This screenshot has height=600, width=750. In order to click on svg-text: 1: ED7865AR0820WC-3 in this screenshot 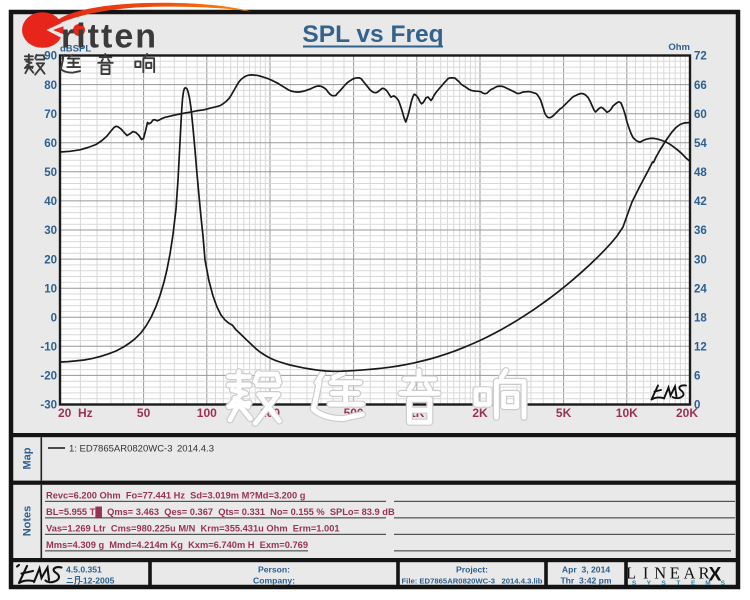, I will do `click(121, 449)`.